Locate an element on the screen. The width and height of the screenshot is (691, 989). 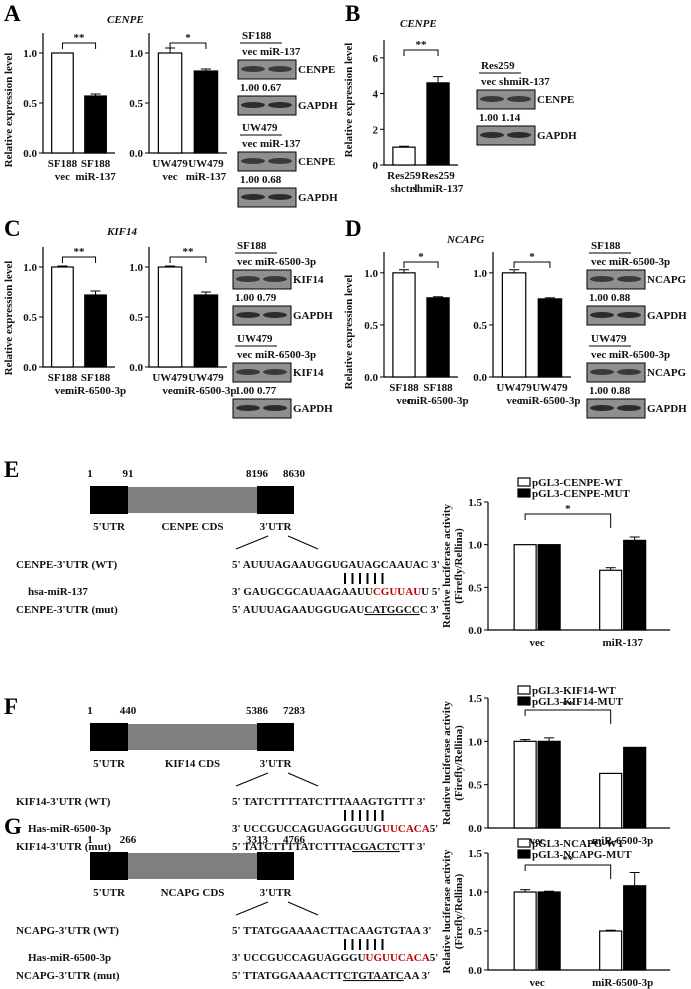
sequence-label: hsa-miR-137 is located at coordinates (58, 592).